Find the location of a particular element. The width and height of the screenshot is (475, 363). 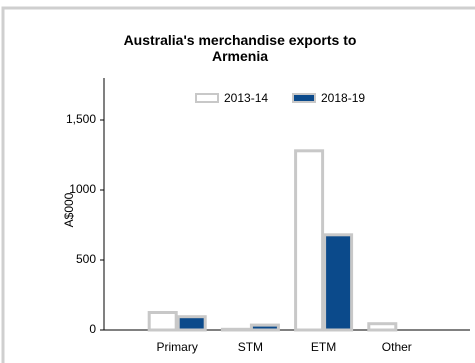

y-tick-label: 500 is located at coordinates (86, 259).